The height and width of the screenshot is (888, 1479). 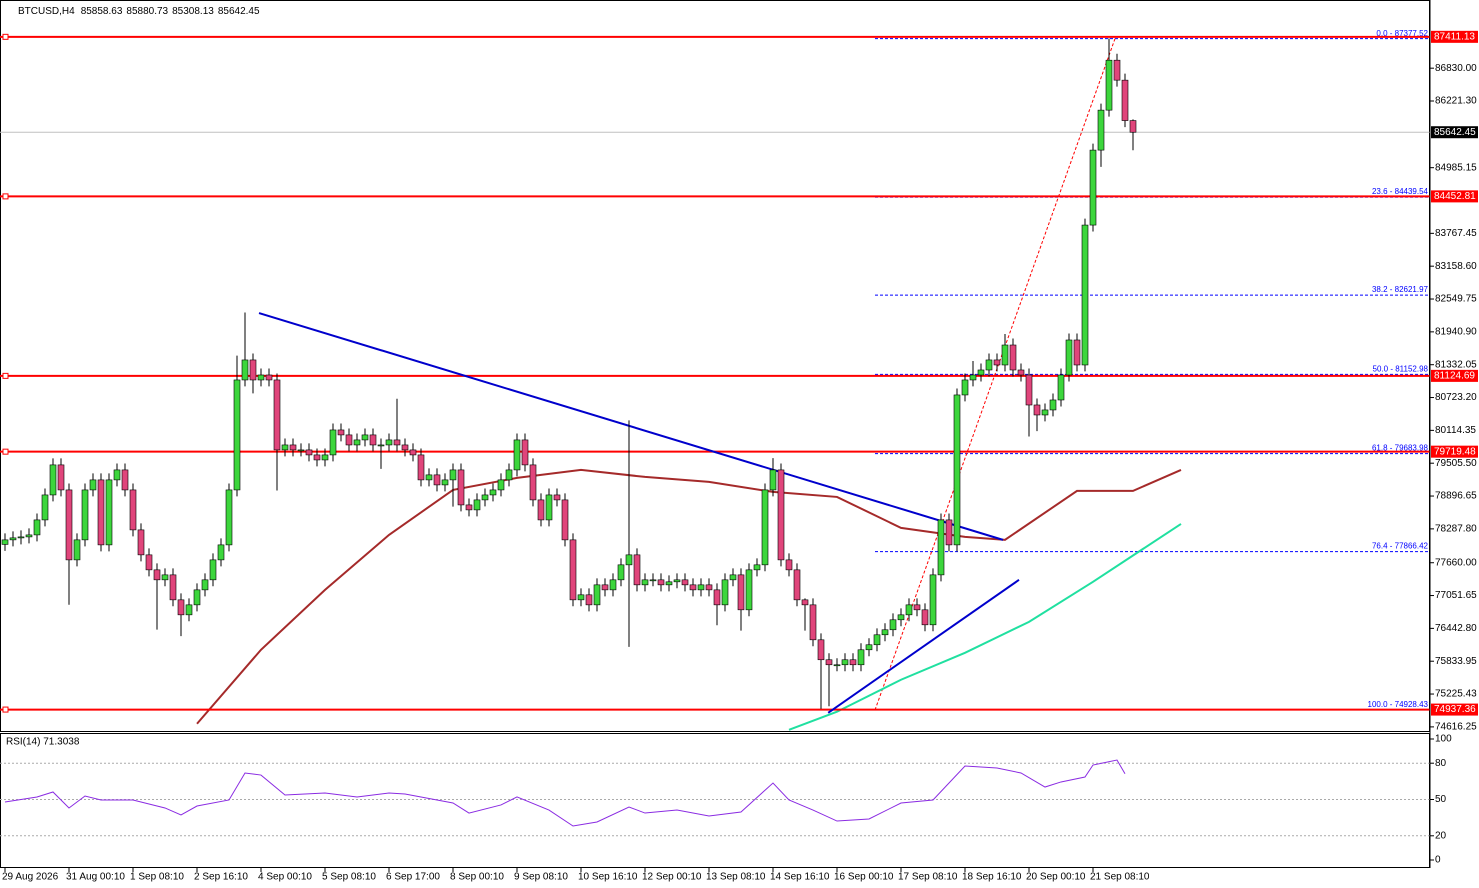 What do you see at coordinates (193, 11) in the screenshot?
I see `header-low: 85308.13` at bounding box center [193, 11].